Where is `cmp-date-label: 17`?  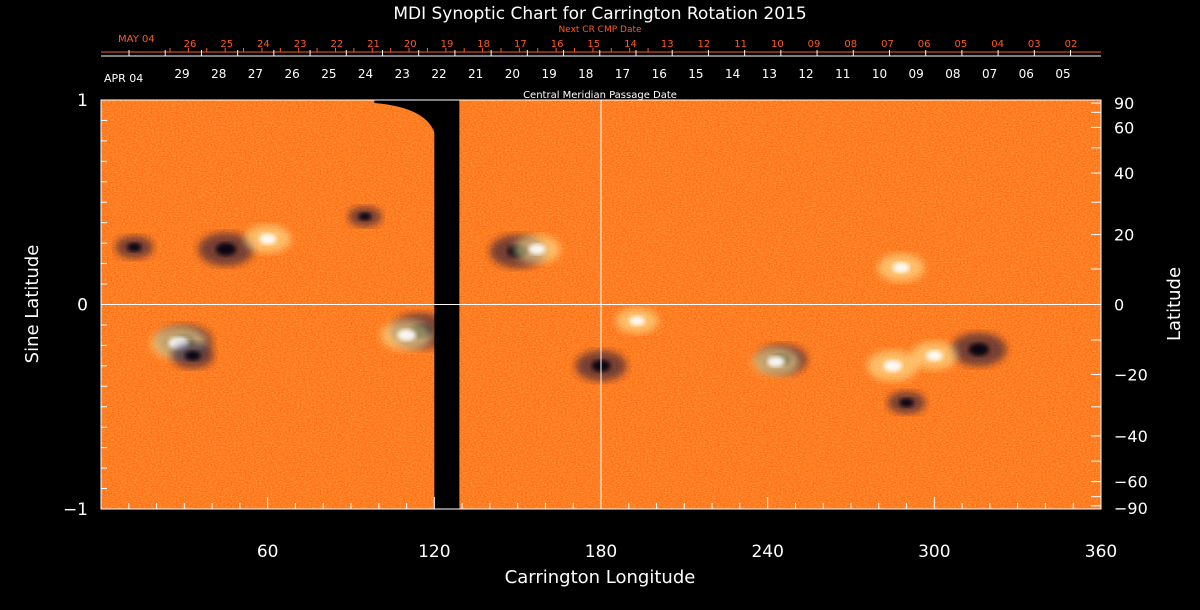 cmp-date-label: 17 is located at coordinates (622, 74).